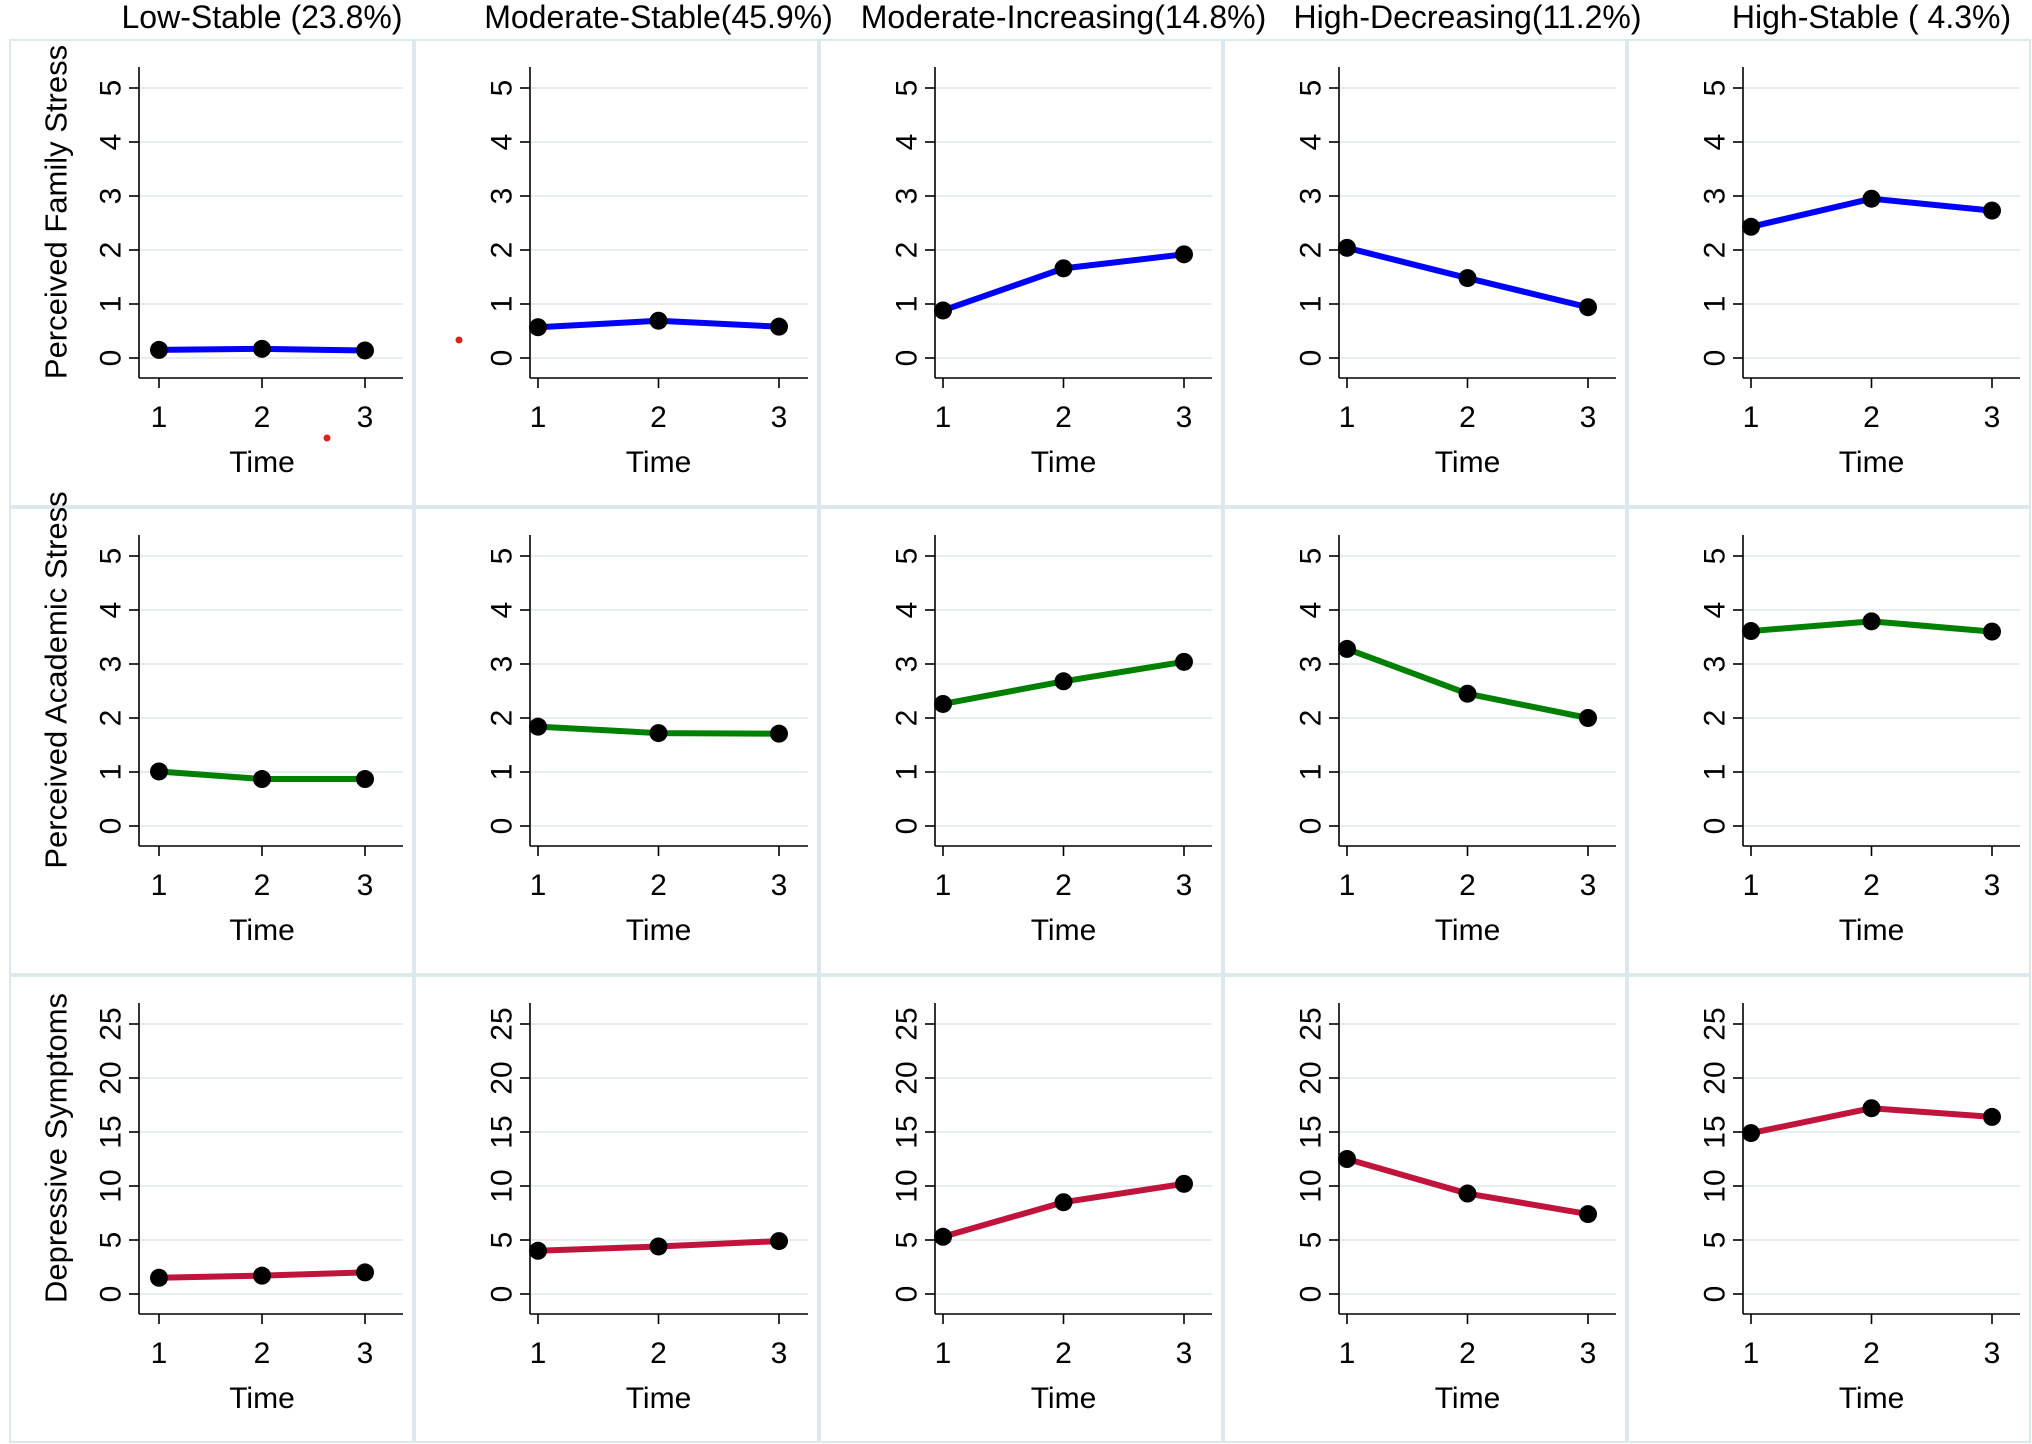 The width and height of the screenshot is (2032, 1444). Describe the element at coordinates (56, 212) in the screenshot. I see `row-label: Perceived Family Stress` at that location.